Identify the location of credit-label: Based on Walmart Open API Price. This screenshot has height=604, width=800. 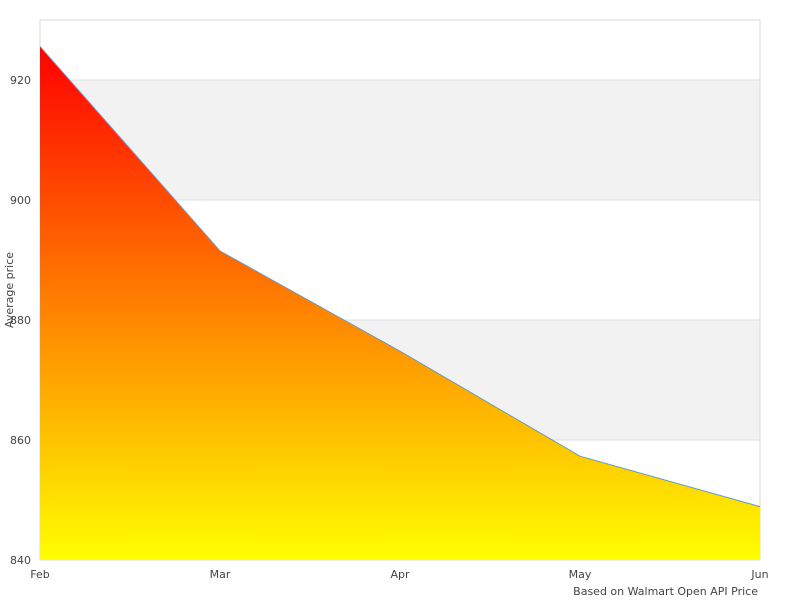
(665, 591).